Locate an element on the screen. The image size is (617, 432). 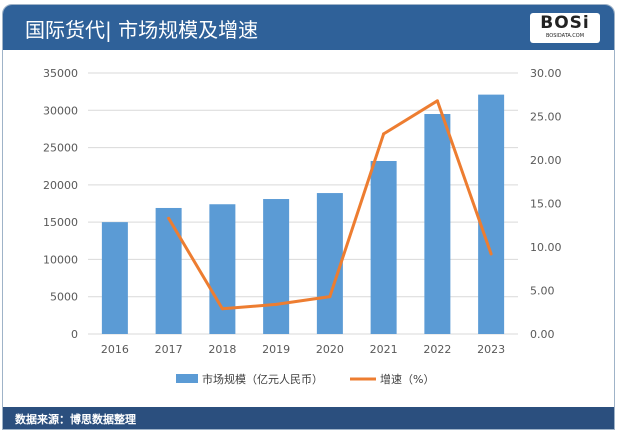
left-tick-label: 35000 is located at coordinates (60, 73).